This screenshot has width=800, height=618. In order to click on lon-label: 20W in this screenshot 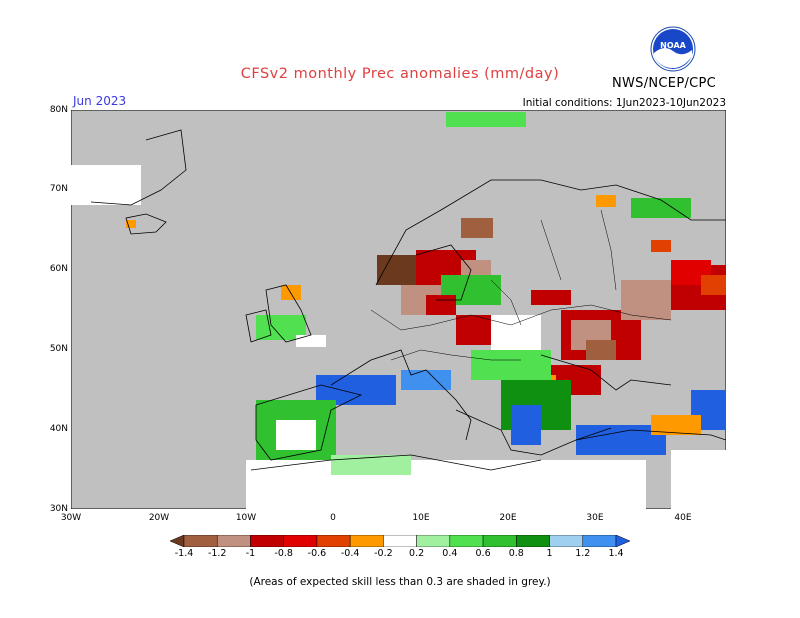, I will do `click(159, 518)`.